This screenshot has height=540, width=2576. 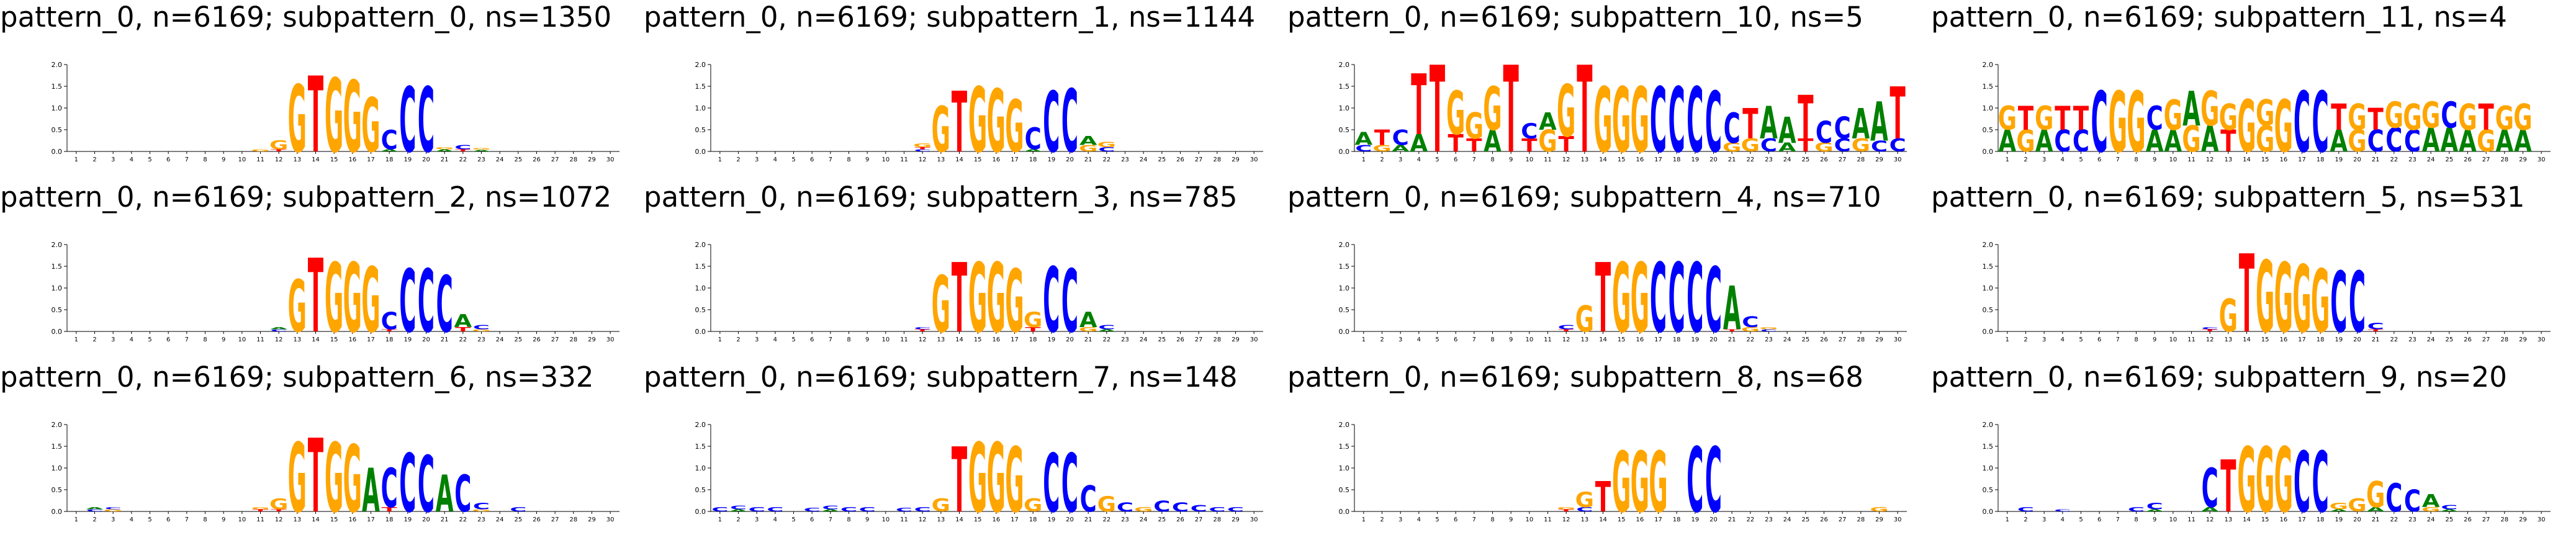 I want to click on y-tick-label: 1.0, so click(x=57, y=288).